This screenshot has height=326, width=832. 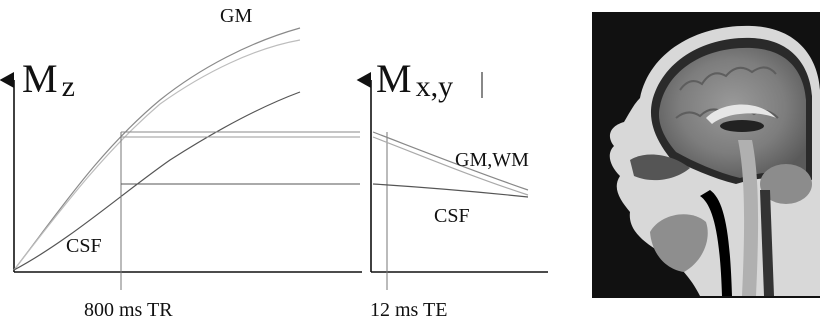 I want to click on csf-decay-curve, so click(x=450, y=190).